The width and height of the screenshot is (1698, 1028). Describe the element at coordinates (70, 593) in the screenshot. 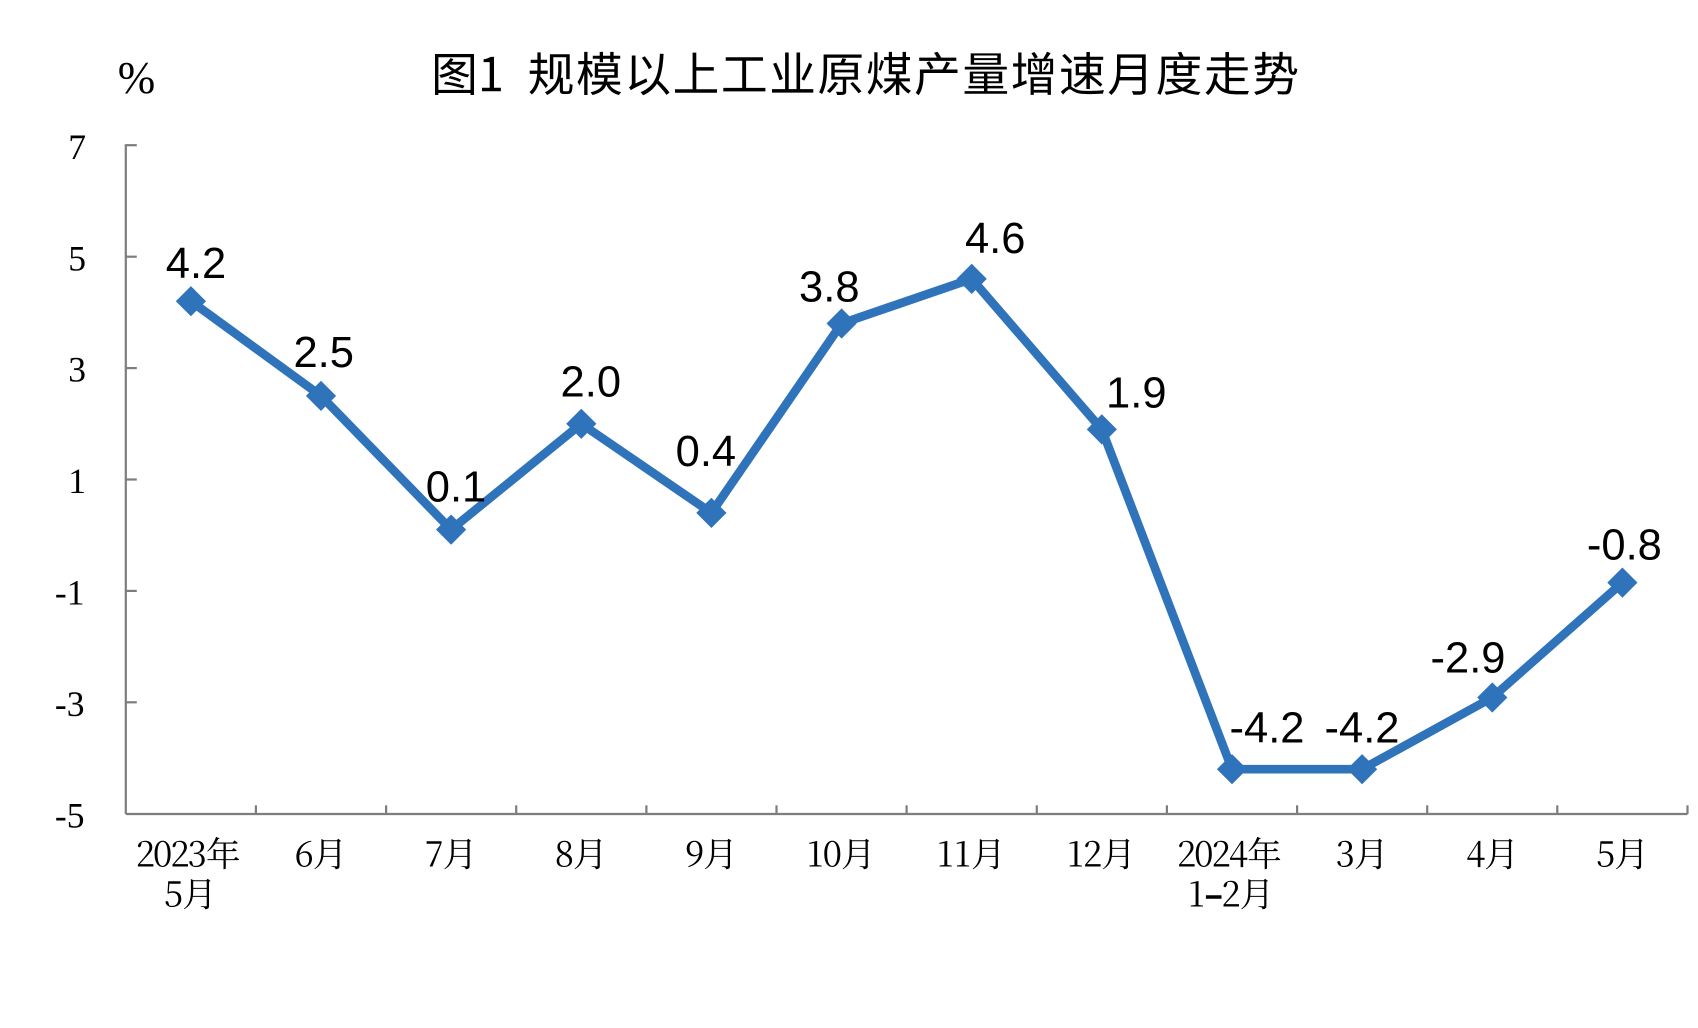

I see `svg-text: -1` at that location.